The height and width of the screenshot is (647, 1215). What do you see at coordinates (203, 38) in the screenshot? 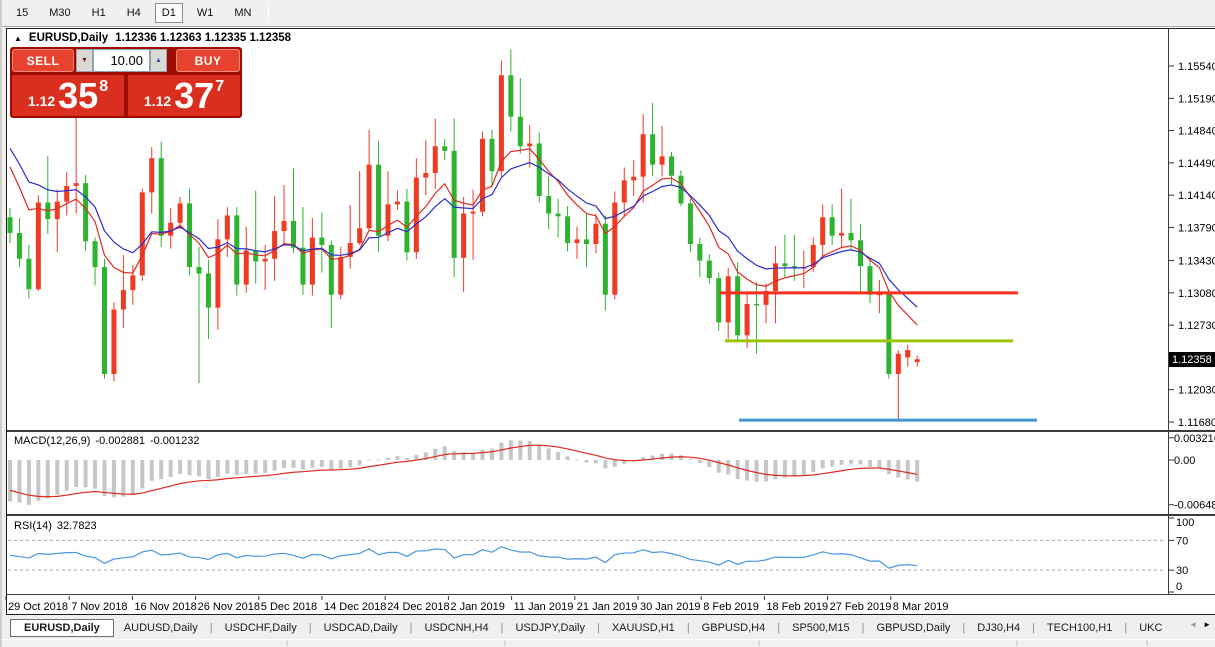
I see `chart-ohlc-values: 1.12336 1.12363 1.12335 1.12358` at bounding box center [203, 38].